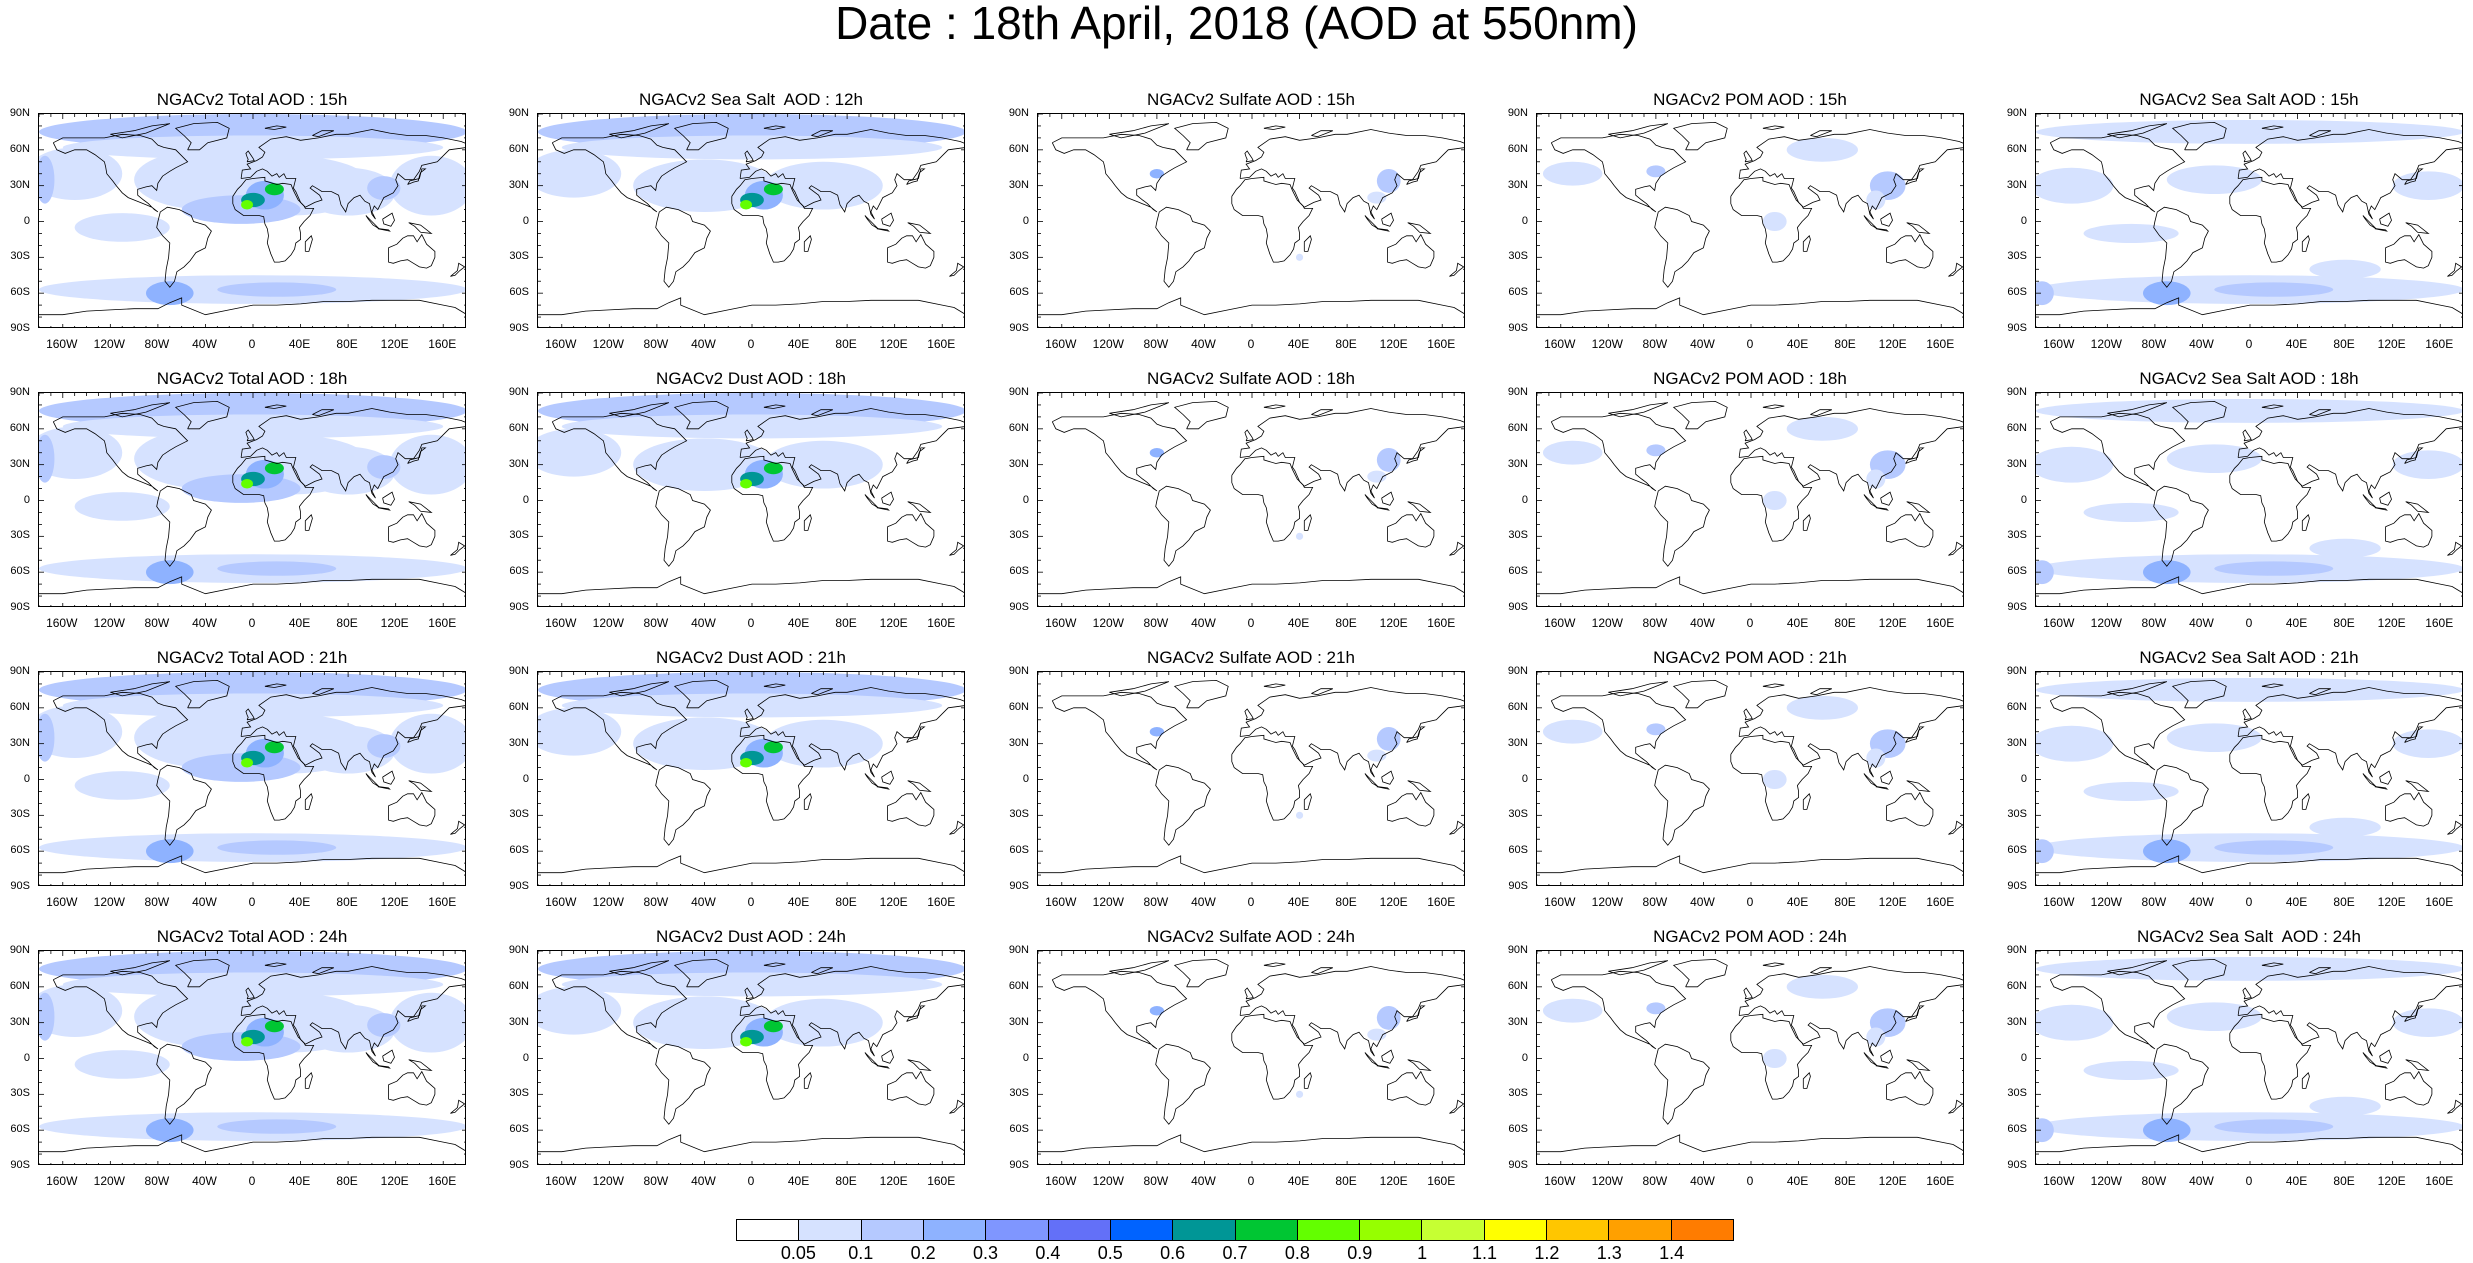 This screenshot has height=1263, width=2473. I want to click on panel-title: NGACv2 Total AOD : 21h, so click(252, 657).